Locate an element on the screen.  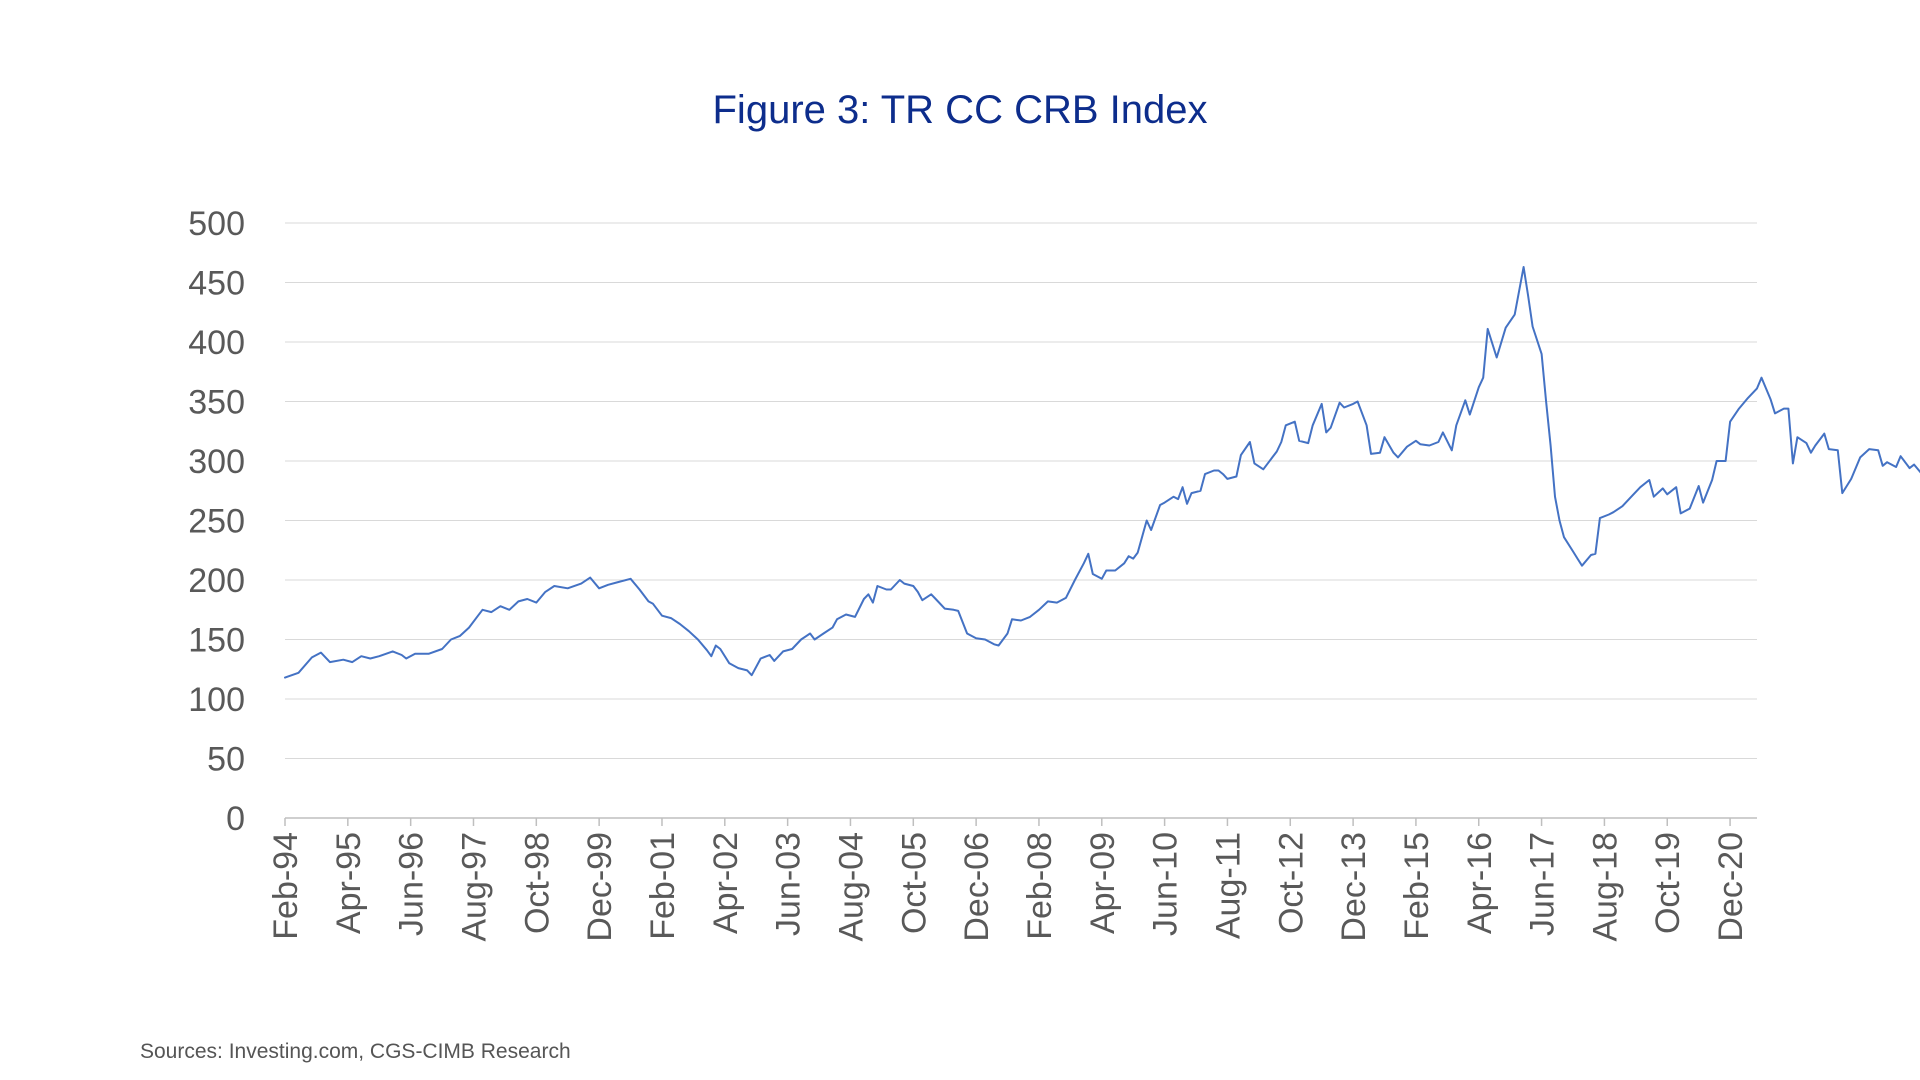
x-tick-label: Aug-97 is located at coordinates (474, 887).